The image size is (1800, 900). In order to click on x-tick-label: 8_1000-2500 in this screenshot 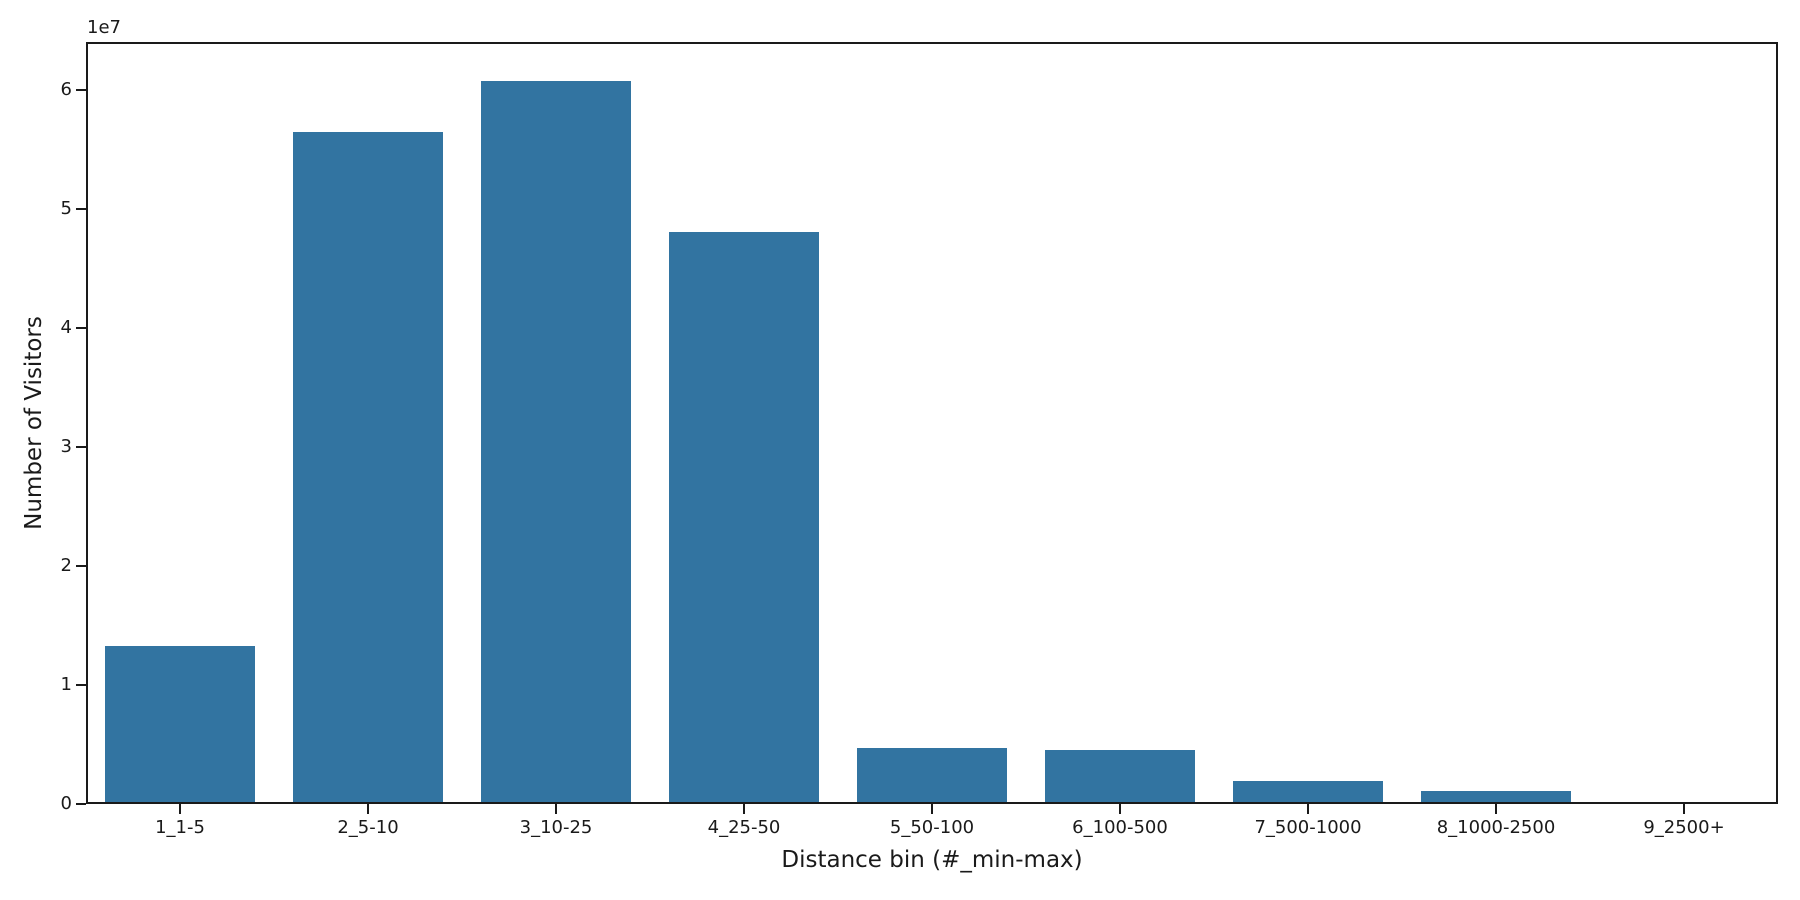, I will do `click(1496, 827)`.